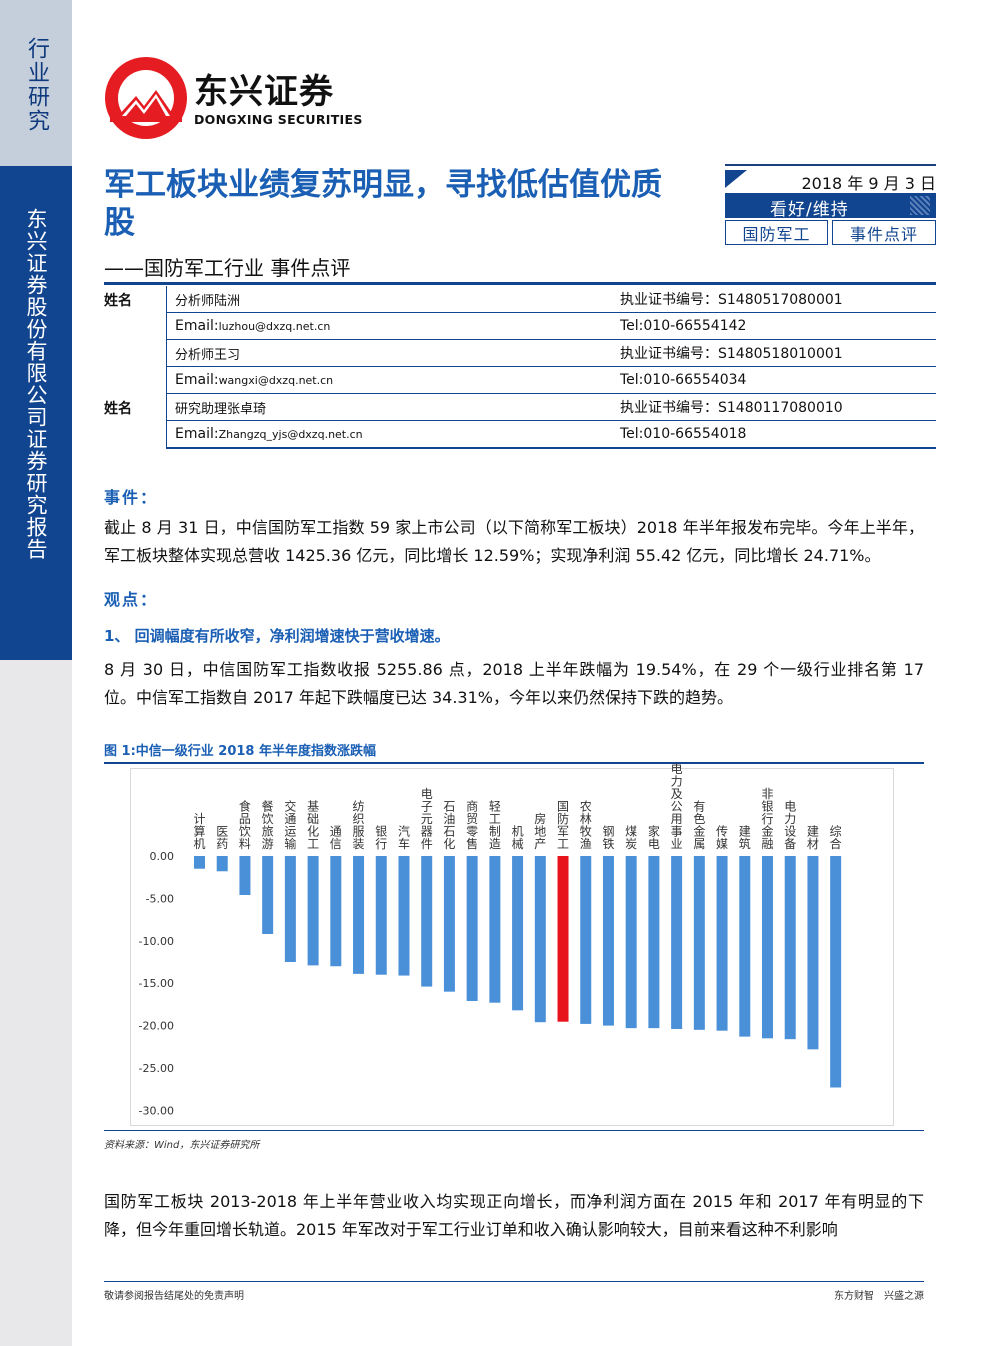 This screenshot has height=1346, width=993. I want to click on dongxing-logo-icon, so click(146, 98).